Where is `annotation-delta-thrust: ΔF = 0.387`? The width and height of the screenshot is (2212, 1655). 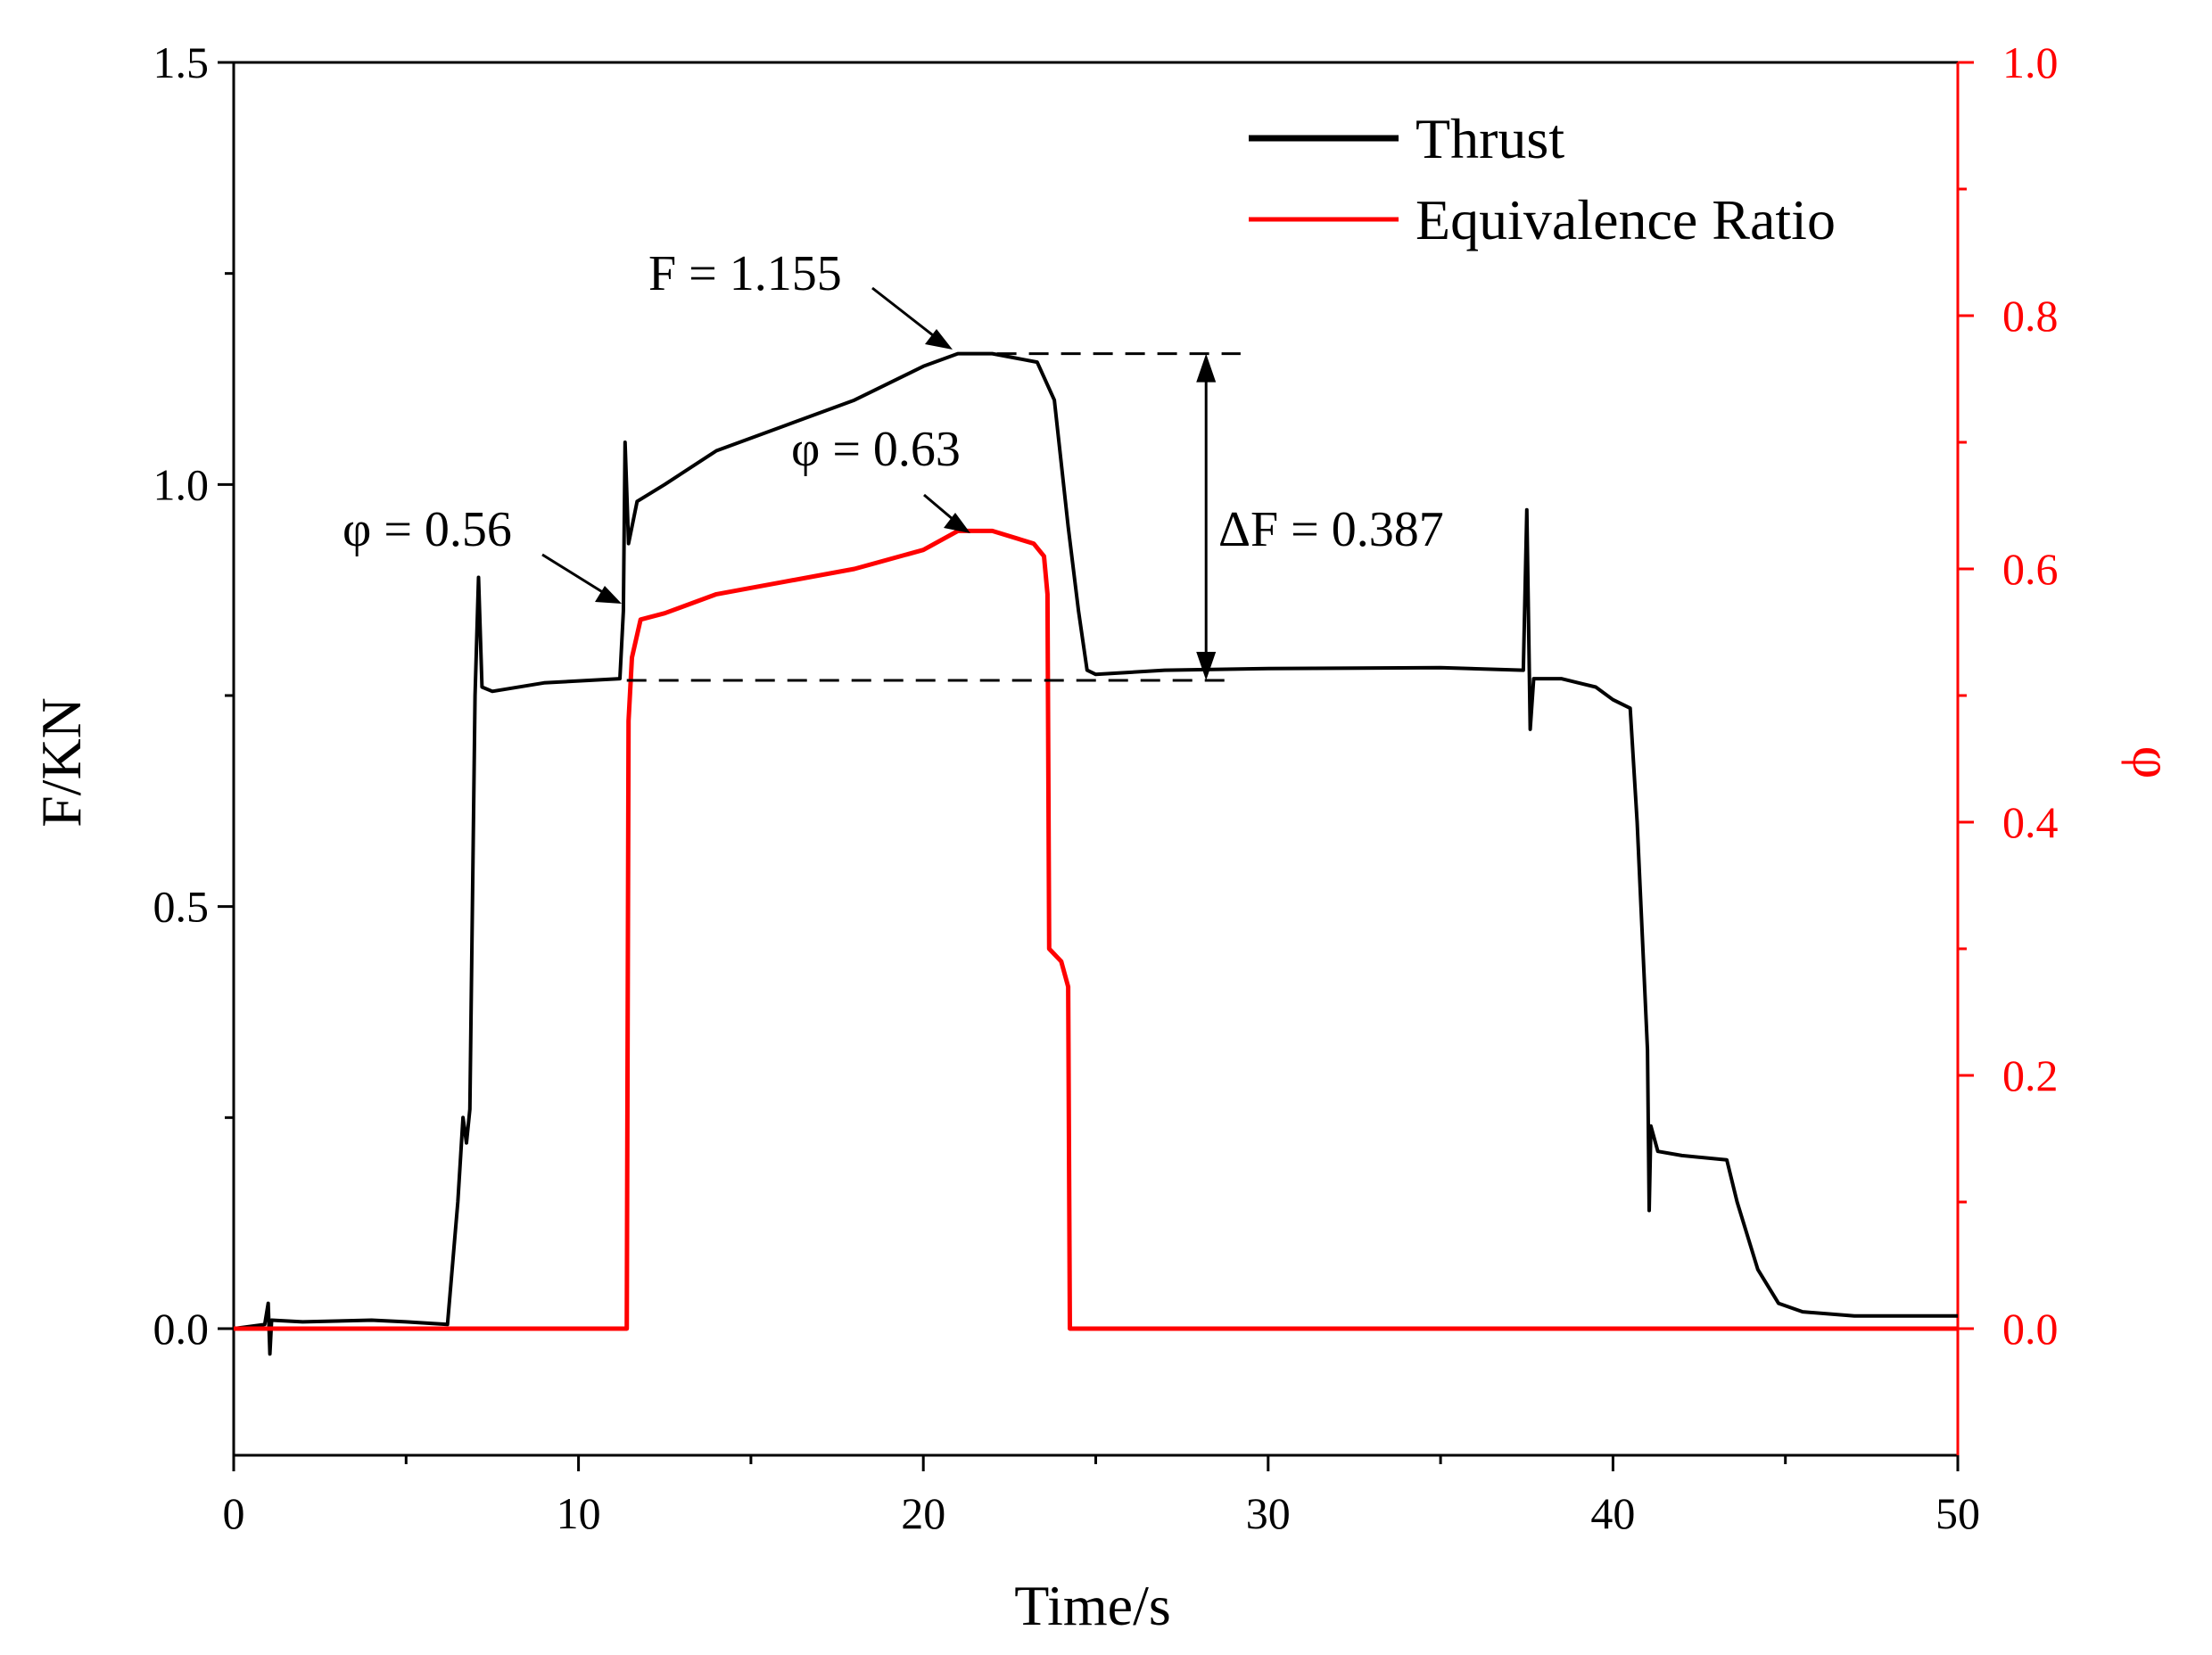 annotation-delta-thrust: ΔF = 0.387 is located at coordinates (1331, 529).